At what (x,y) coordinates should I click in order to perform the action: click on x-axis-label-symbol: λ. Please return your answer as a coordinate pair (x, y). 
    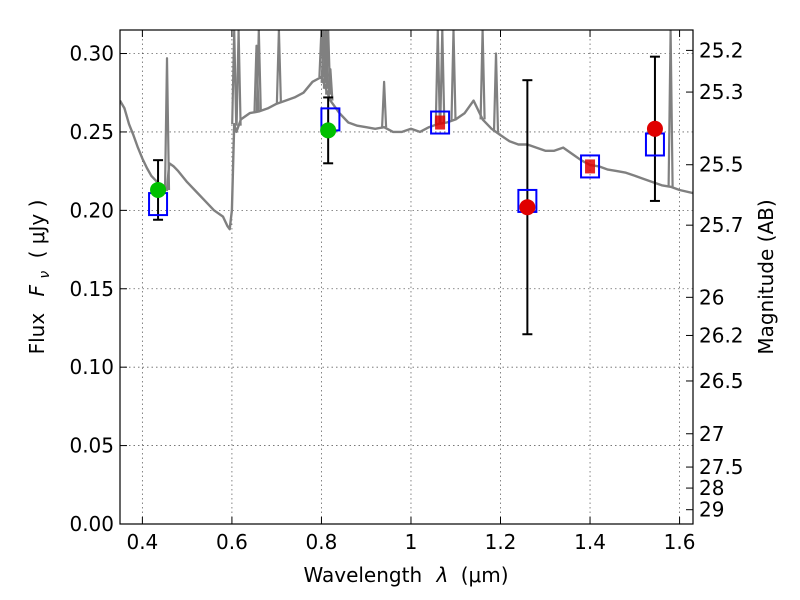
    Looking at the image, I should click on (442, 575).